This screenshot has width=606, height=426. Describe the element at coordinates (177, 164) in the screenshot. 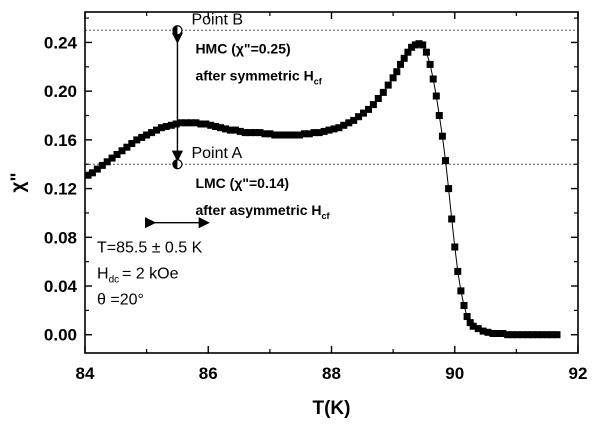

I see `point-a-marker` at that location.